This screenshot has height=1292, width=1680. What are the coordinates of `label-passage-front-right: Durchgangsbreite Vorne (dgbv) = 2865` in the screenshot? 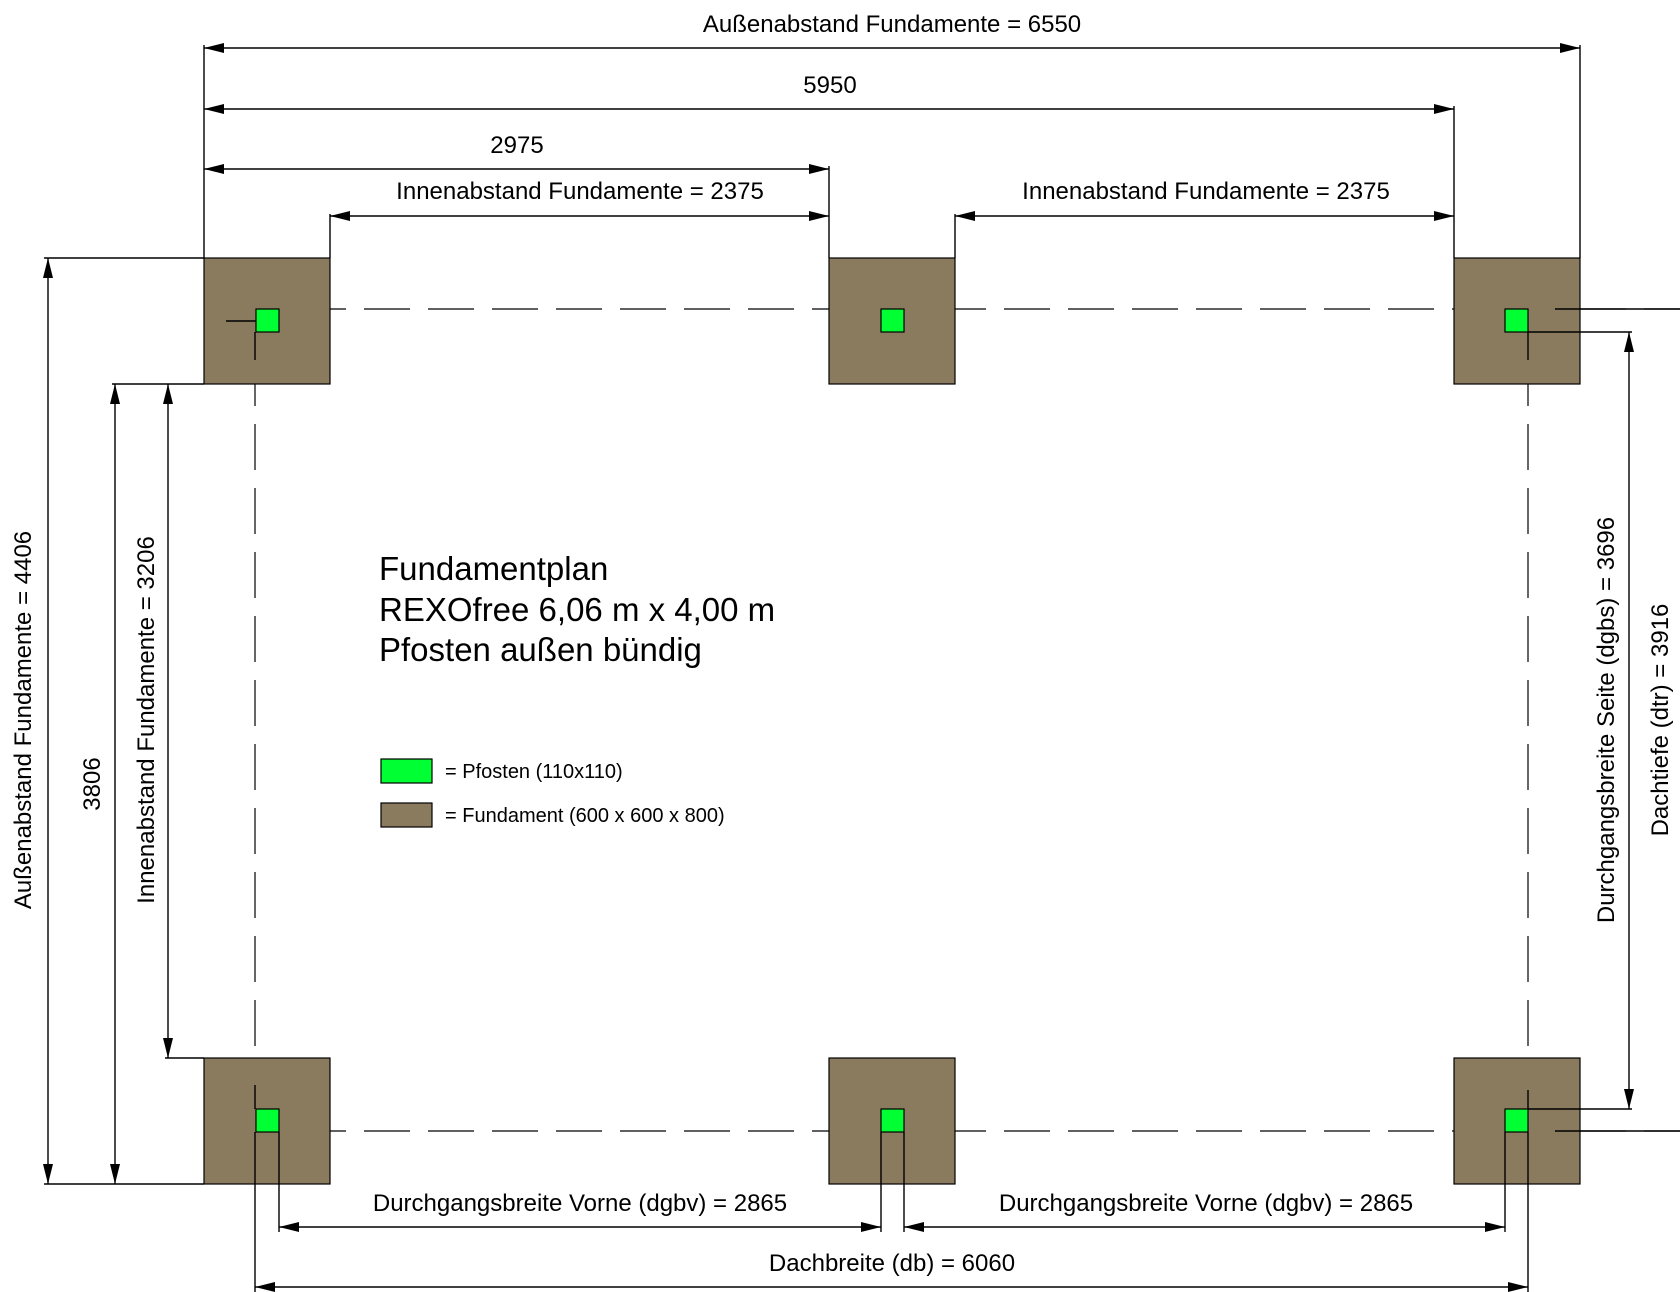 It's located at (1206, 1203).